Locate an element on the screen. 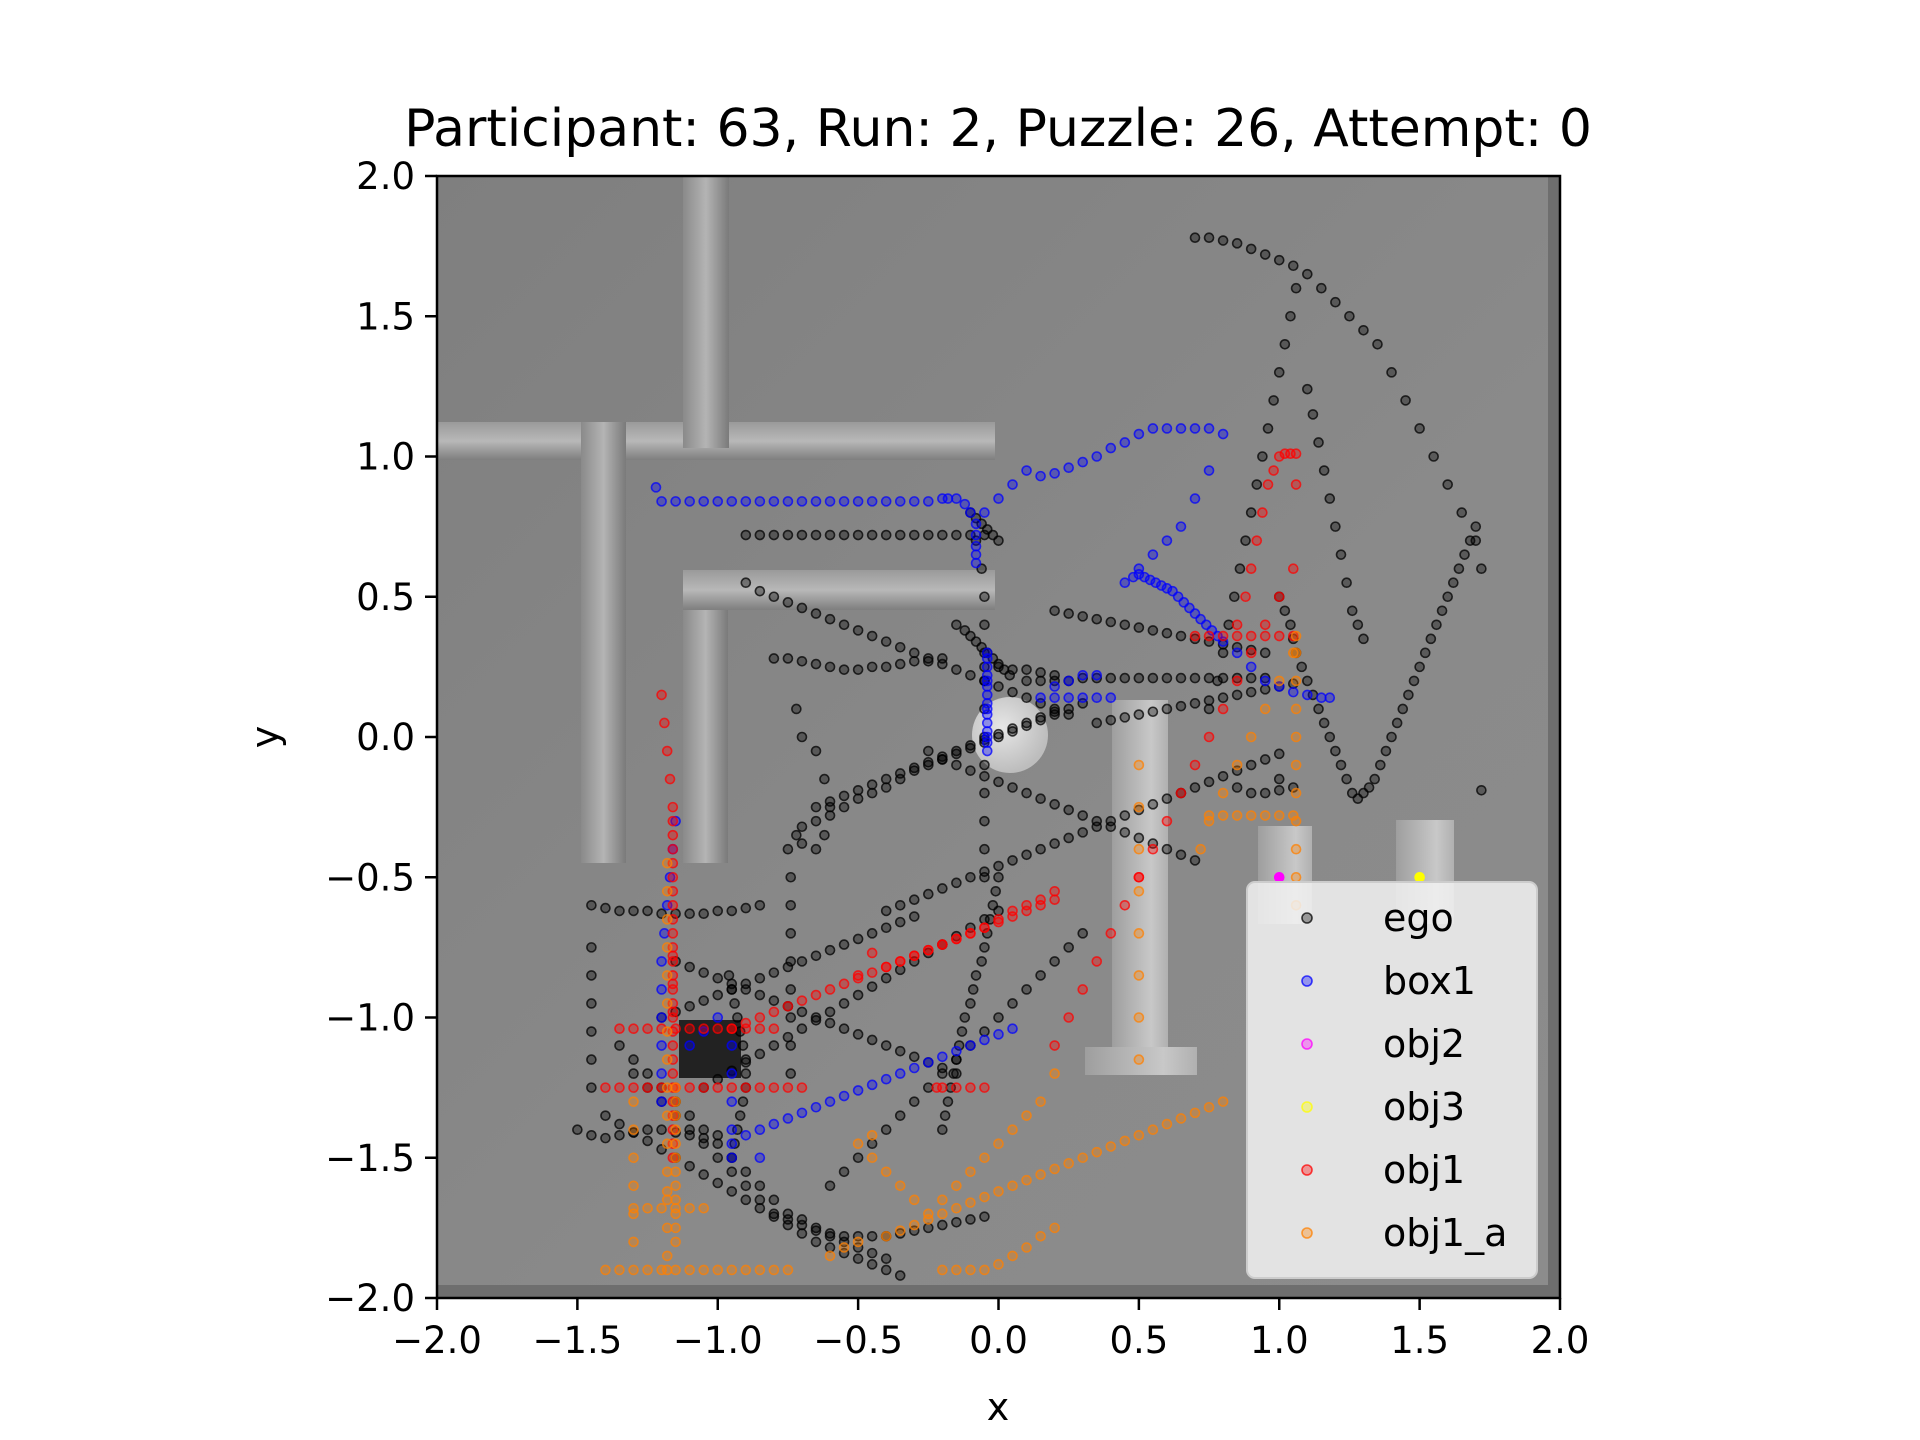 This screenshot has height=1440, width=1920. legend-items: ego box1 obj2 obj3 obj1 obj1_a is located at coordinates (1404, 1075).